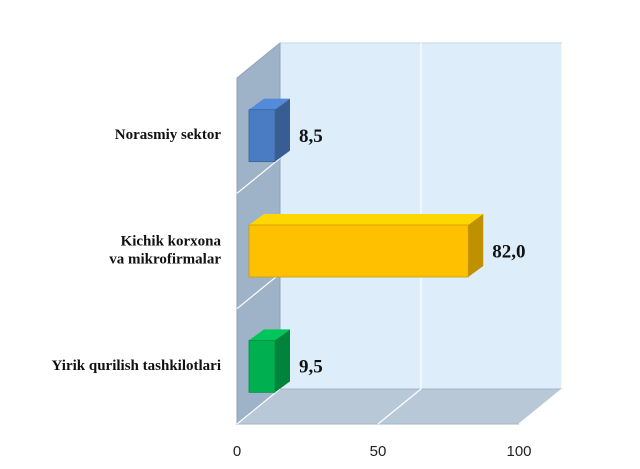  I want to click on value-label: 82,0, so click(508, 251).